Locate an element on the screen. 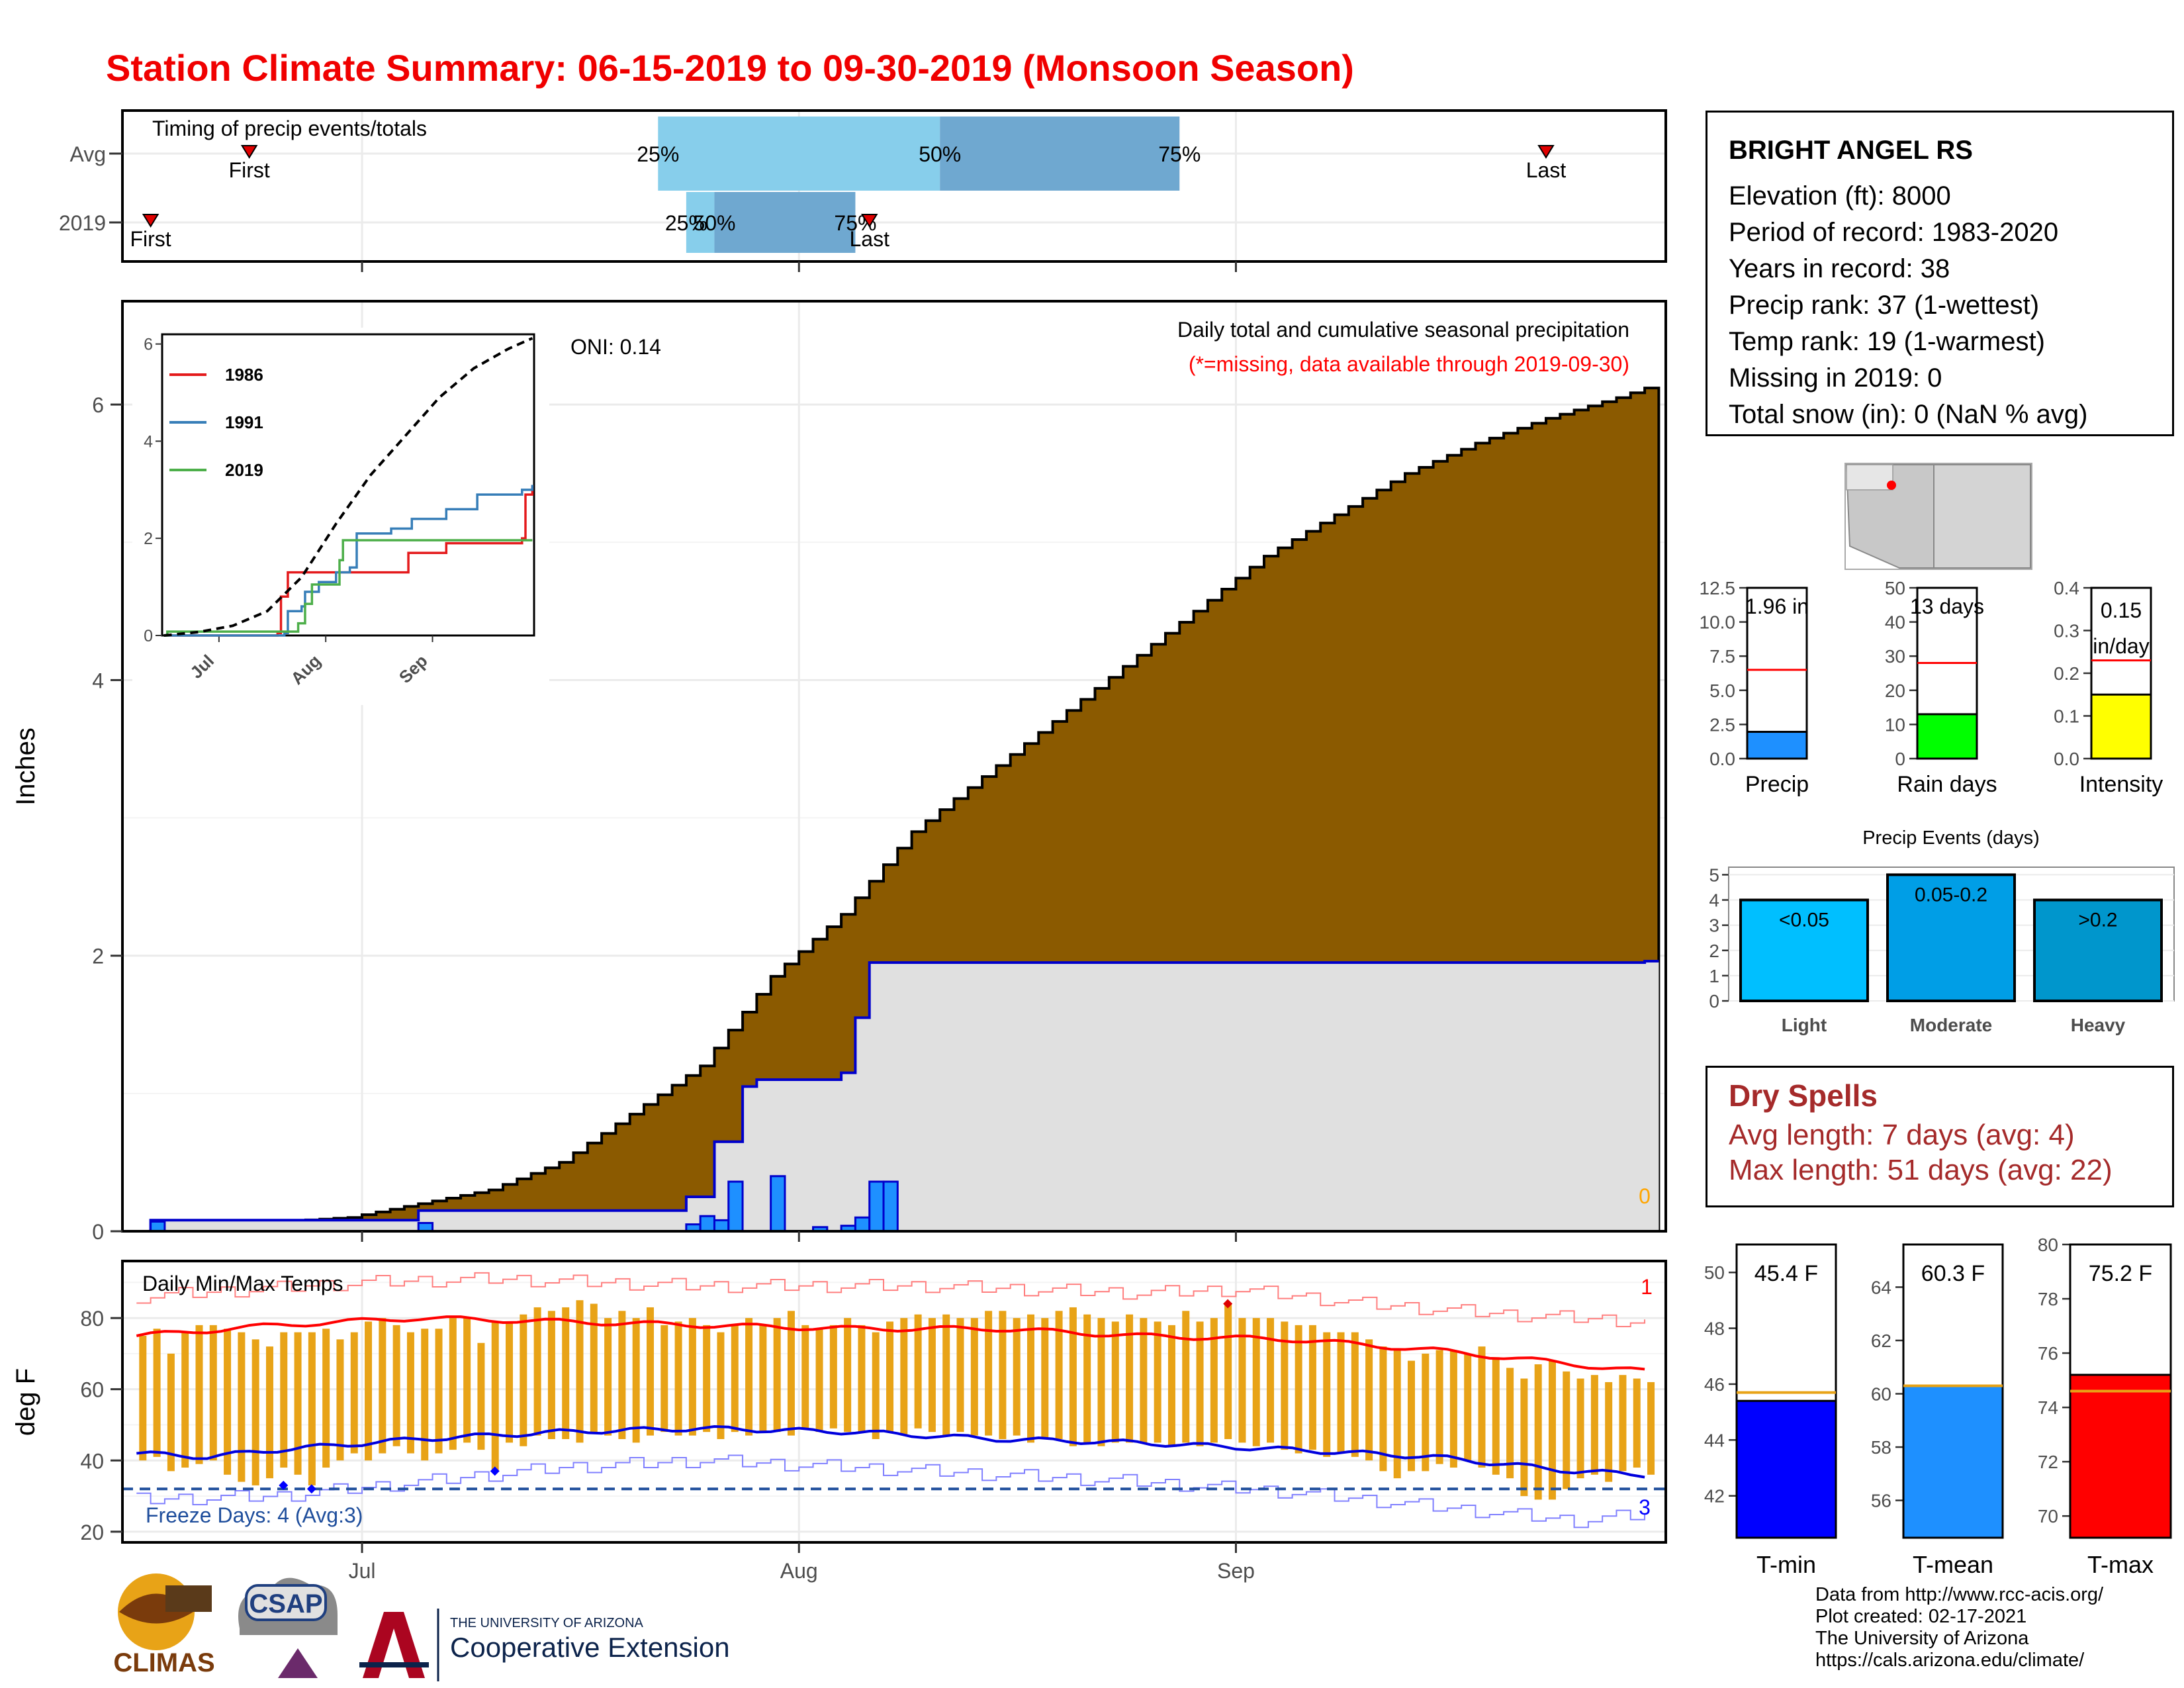 This screenshot has height=1688, width=2184. temp-bar-y-tick-label: 80 is located at coordinates (2048, 1245).